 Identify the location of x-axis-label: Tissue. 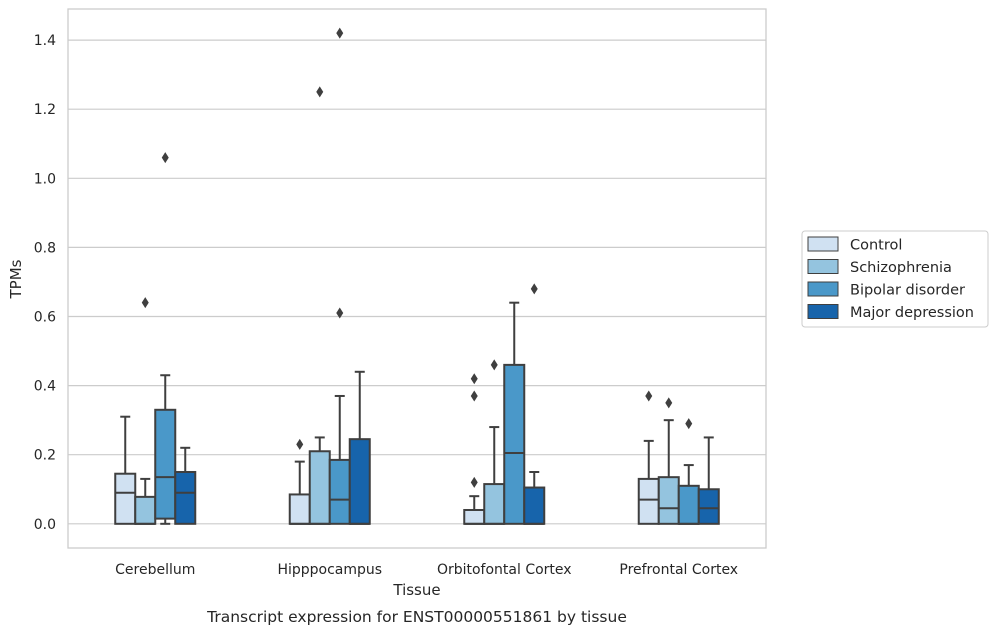
(416, 590).